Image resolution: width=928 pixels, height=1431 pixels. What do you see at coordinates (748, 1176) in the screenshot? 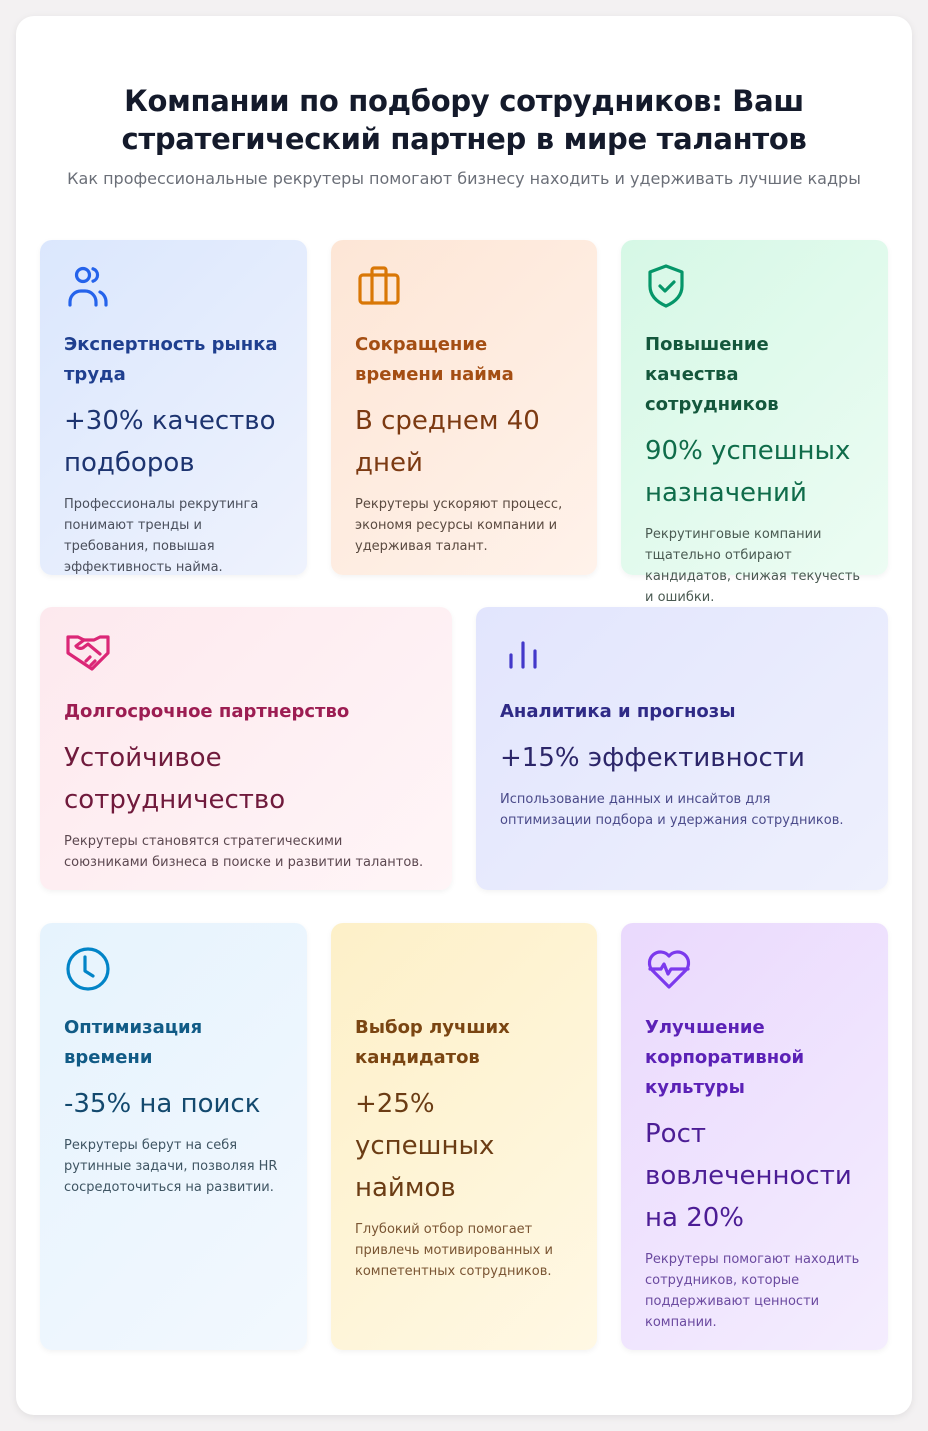
I see `card-metric: Рост вовлеченности на 20%` at bounding box center [748, 1176].